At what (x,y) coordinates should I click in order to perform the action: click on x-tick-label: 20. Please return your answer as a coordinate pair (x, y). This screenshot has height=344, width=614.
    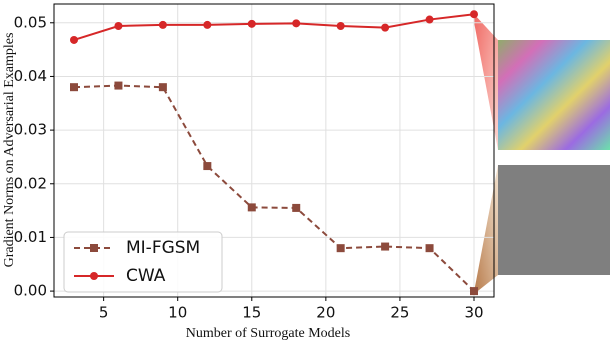
    Looking at the image, I should click on (325, 313).